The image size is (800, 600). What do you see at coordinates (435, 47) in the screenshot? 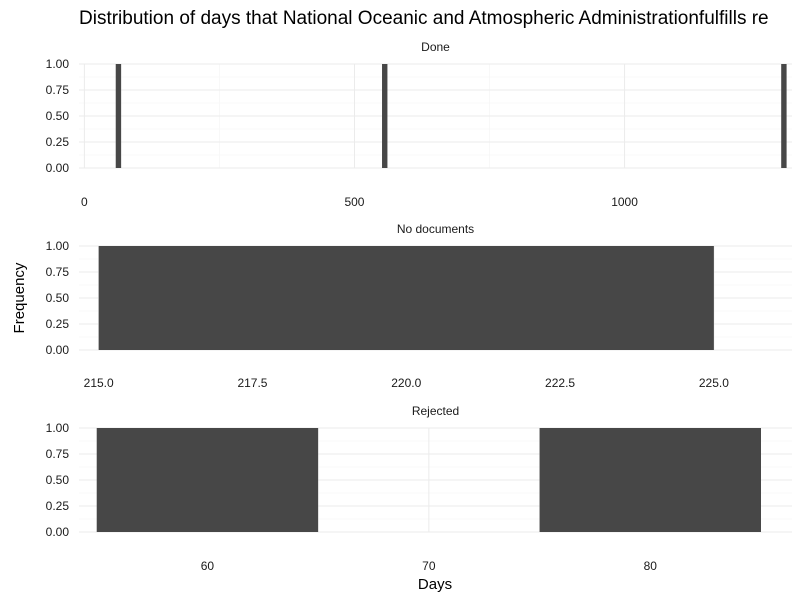
I see `facet-strip-label: Done` at bounding box center [435, 47].